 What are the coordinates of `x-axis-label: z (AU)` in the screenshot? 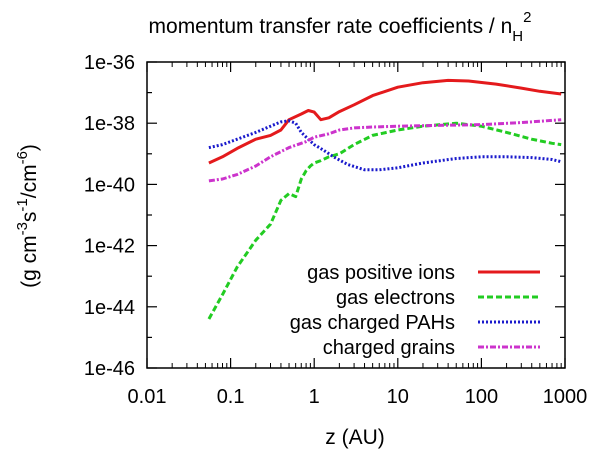 It's located at (355, 437).